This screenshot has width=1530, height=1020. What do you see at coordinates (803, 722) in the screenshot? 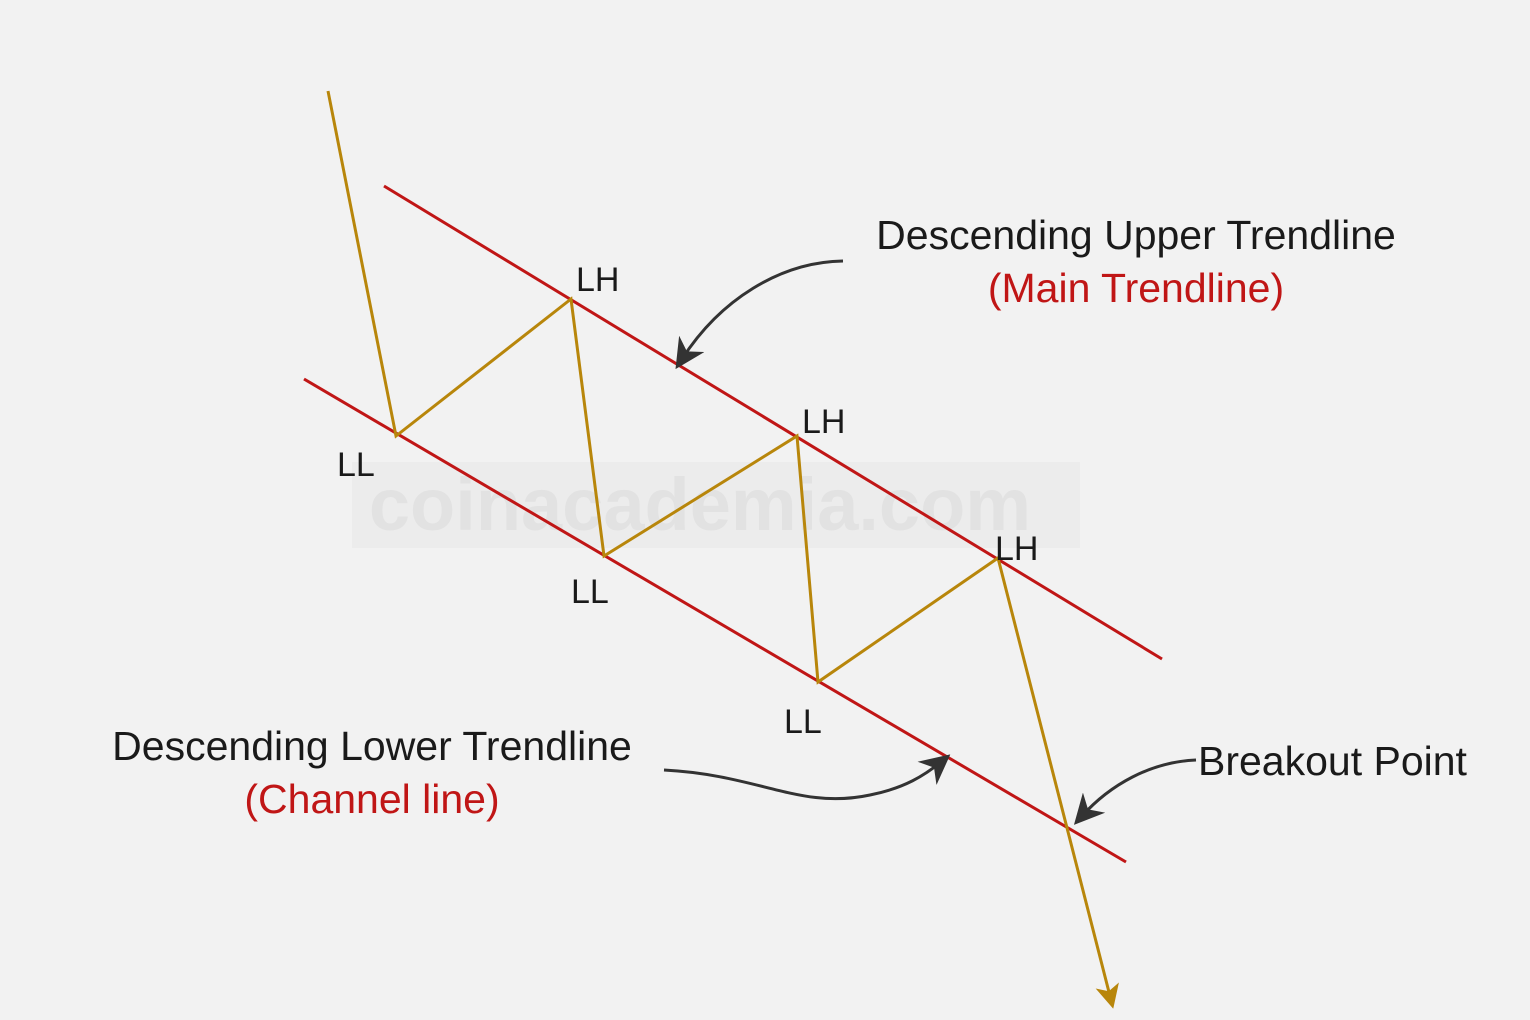
I see `ll-label-3: LL` at bounding box center [803, 722].